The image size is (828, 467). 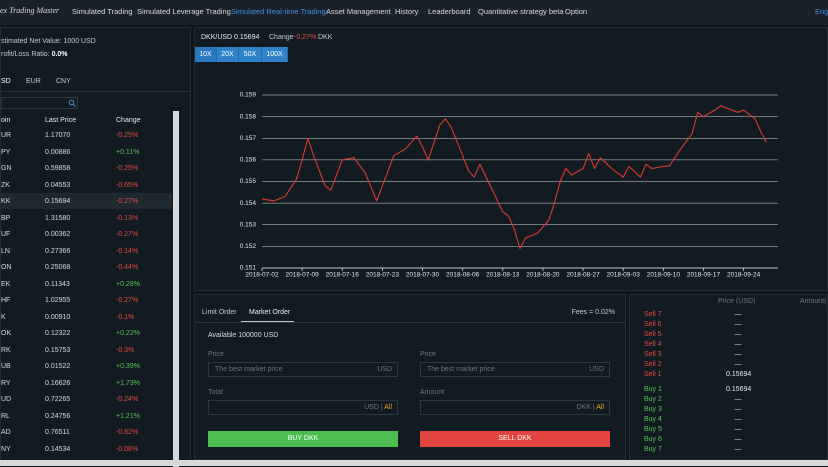 What do you see at coordinates (343, 275) in the screenshot?
I see `x-tick-label: 2018-07-16` at bounding box center [343, 275].